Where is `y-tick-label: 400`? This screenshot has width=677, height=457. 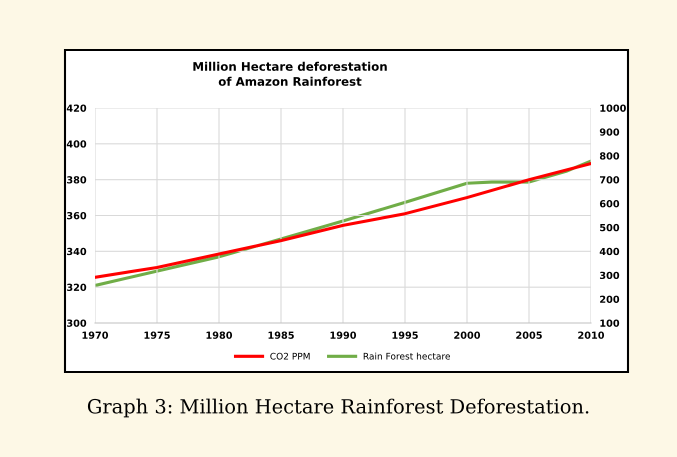
y-tick-label: 400 is located at coordinates (76, 144).